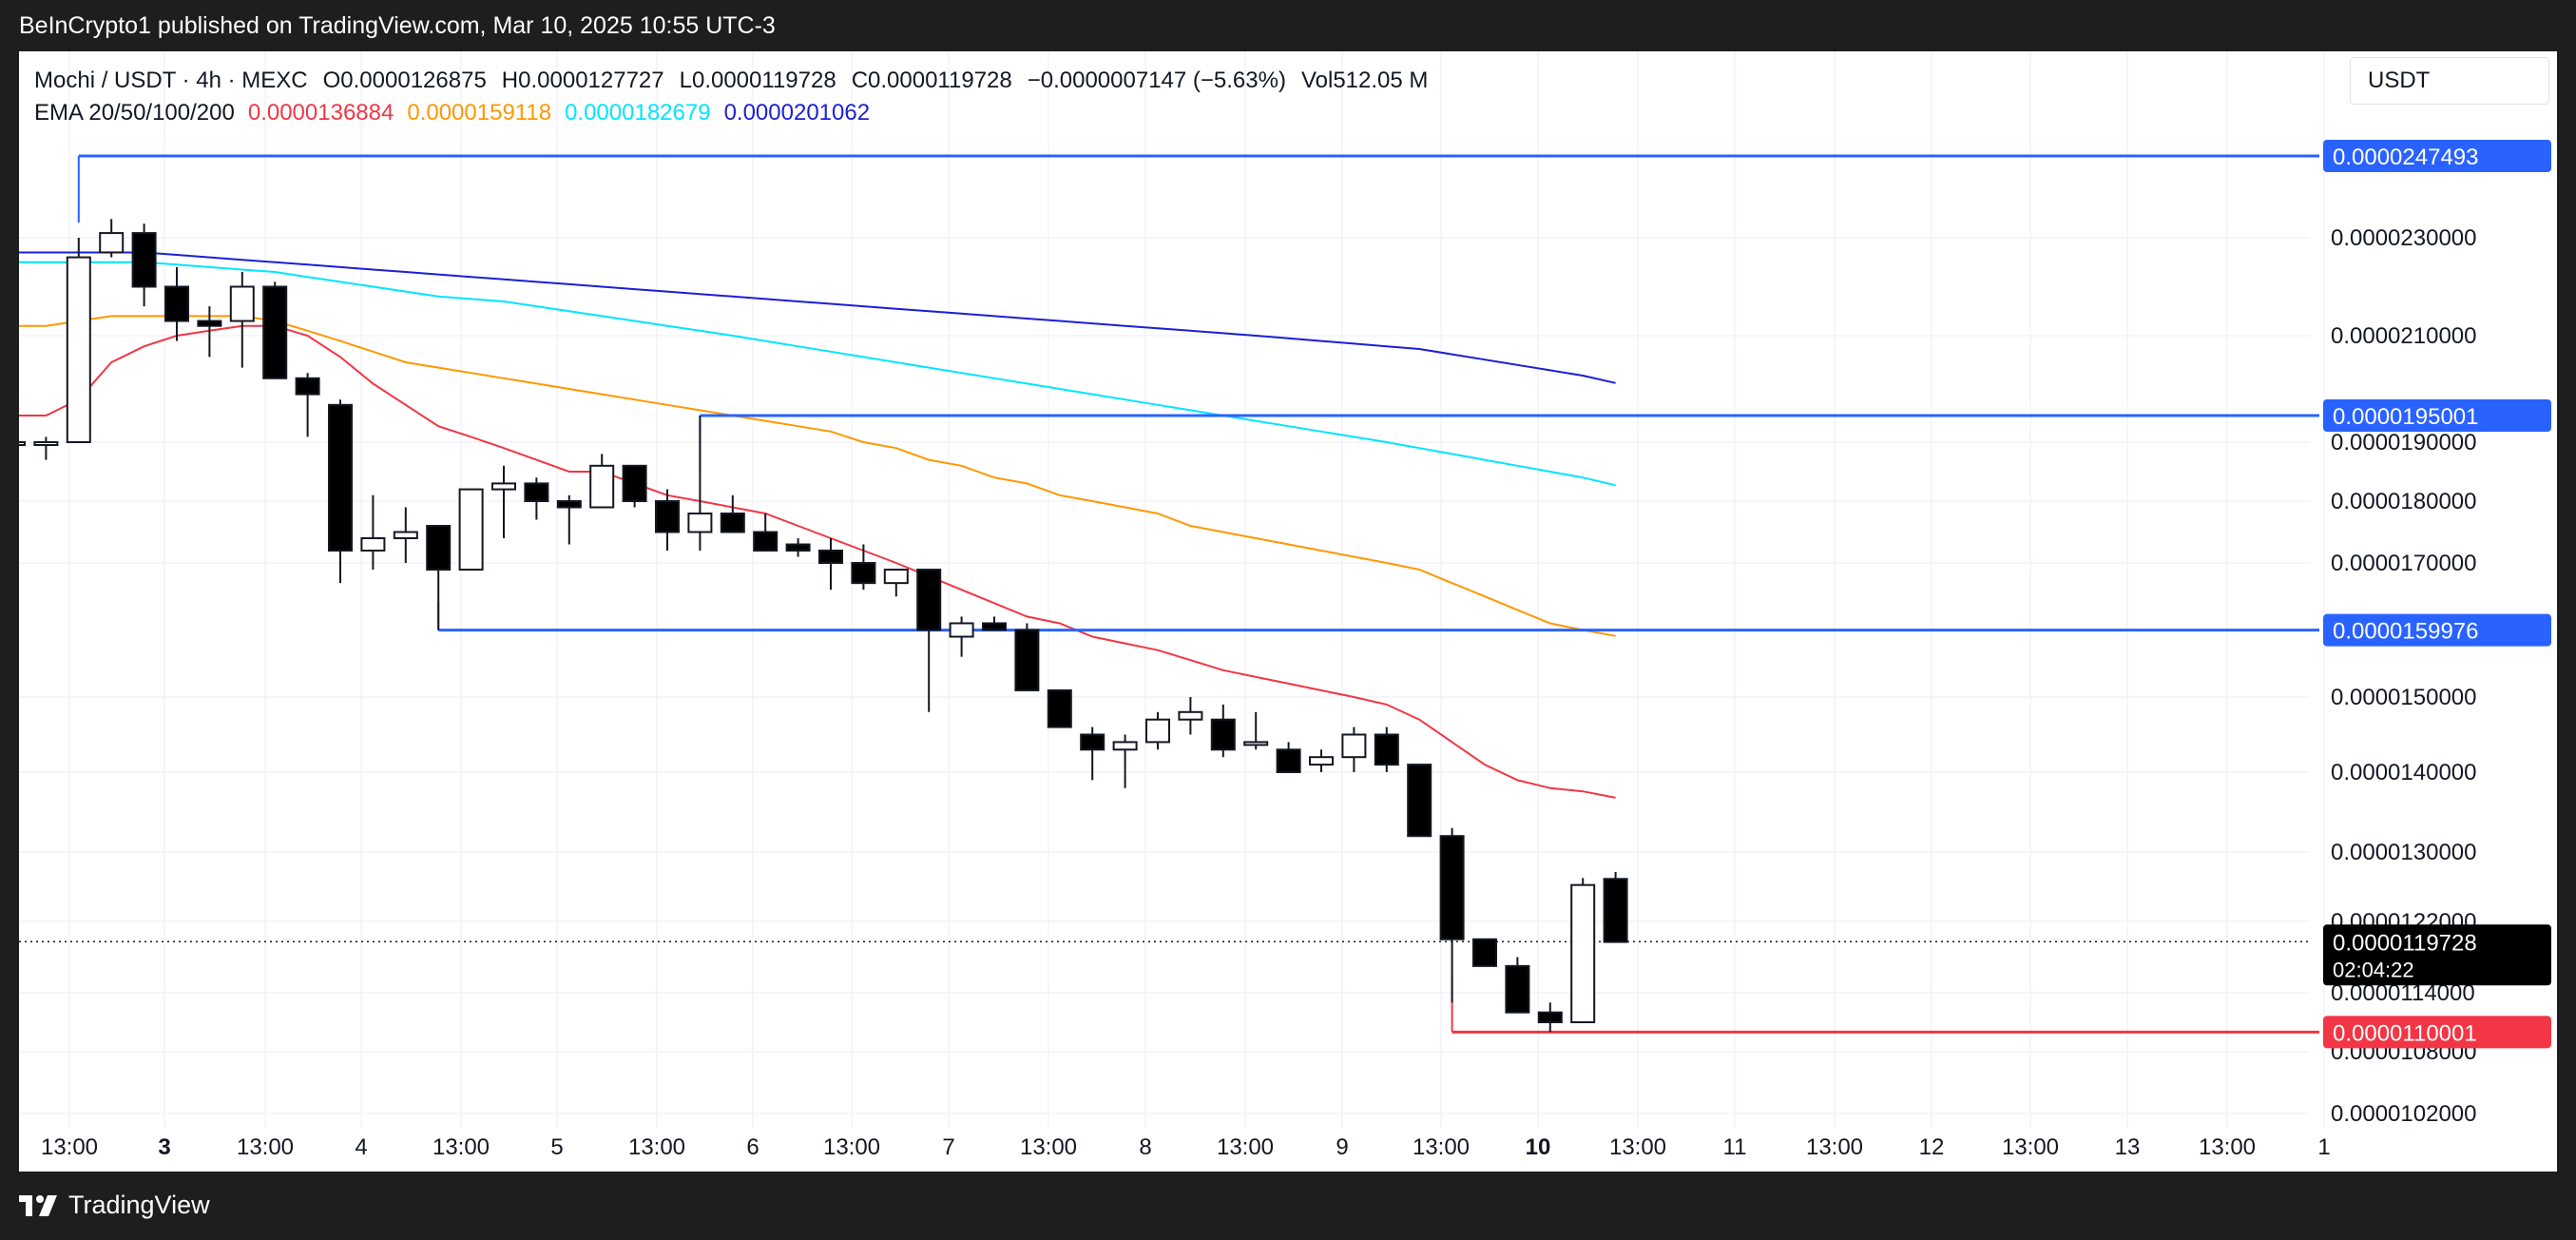 Image resolution: width=2576 pixels, height=1240 pixels. Describe the element at coordinates (404, 80) in the screenshot. I see `ohlc-open: O0.0000126875` at that location.